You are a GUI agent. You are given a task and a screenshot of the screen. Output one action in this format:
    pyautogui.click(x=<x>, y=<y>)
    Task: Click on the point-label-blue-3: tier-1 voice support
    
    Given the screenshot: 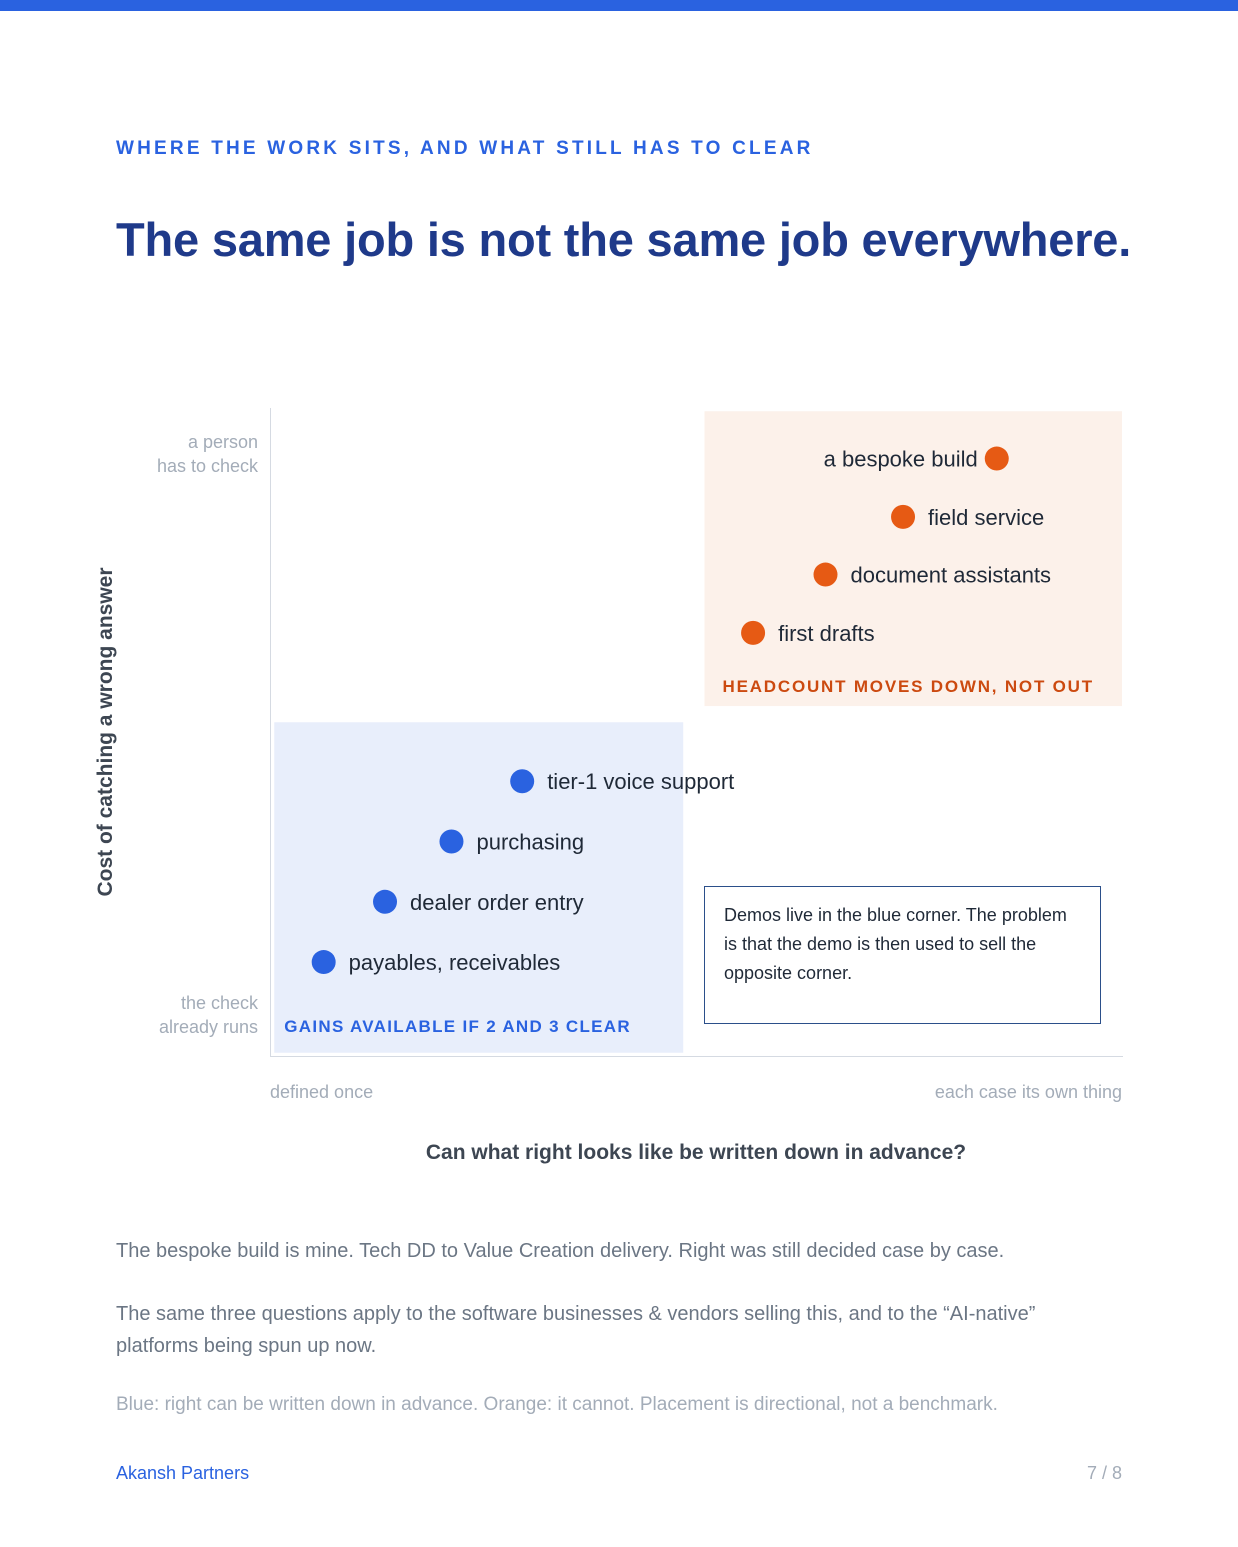 What is the action you would take?
    pyautogui.click(x=640, y=781)
    